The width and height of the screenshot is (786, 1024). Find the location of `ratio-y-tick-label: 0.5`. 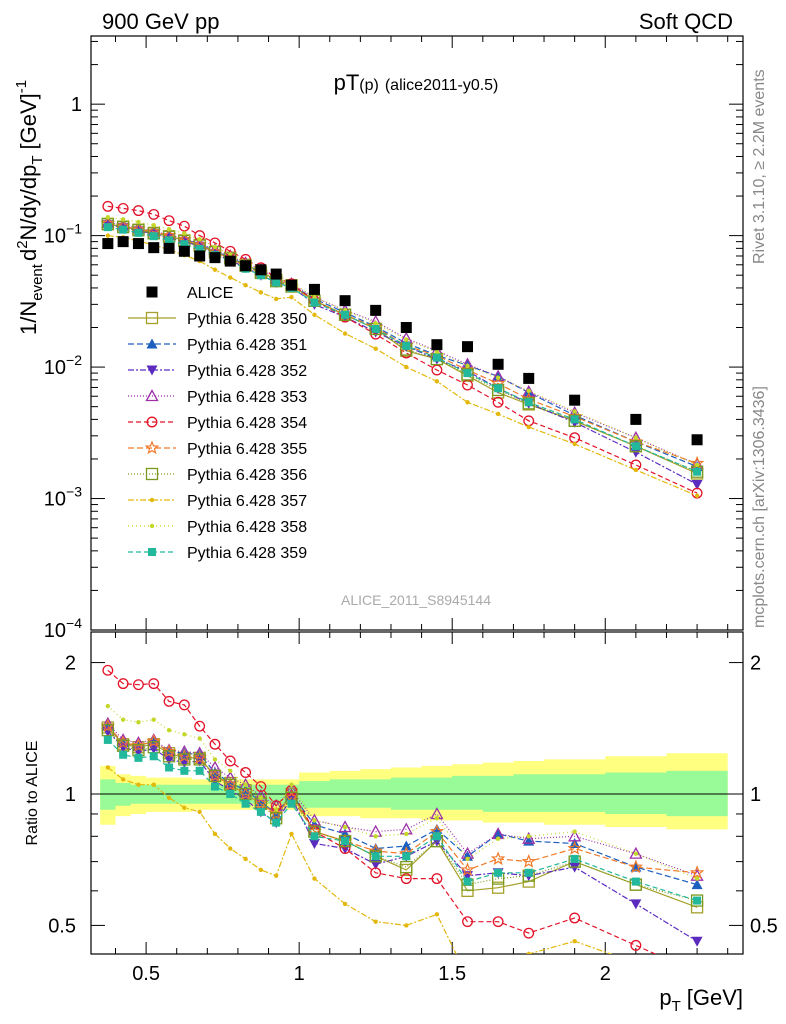

ratio-y-tick-label: 0.5 is located at coordinates (62, 926).